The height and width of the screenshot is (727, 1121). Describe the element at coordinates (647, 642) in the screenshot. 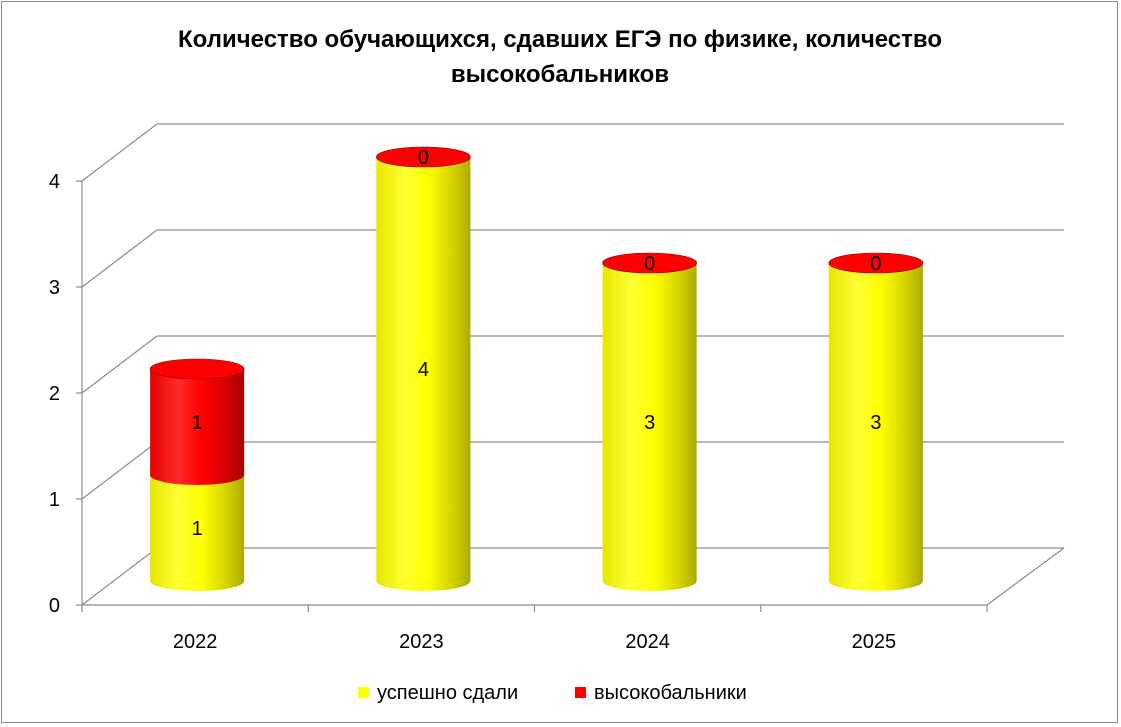

I see `x-tick-label: 2024` at that location.